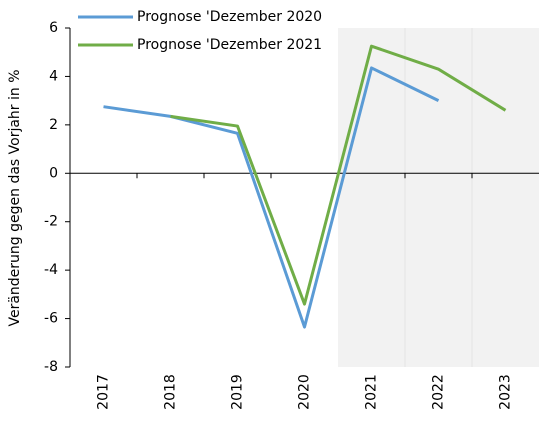 This screenshot has height=421, width=539. I want to click on y-tick-label: -8, so click(51, 367).